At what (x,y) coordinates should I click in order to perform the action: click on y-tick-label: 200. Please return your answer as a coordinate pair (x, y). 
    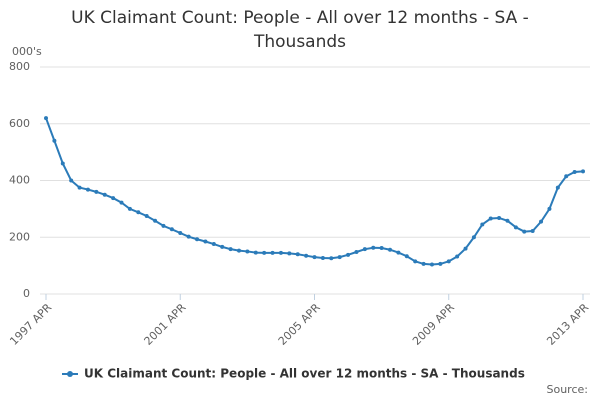
    Looking at the image, I should click on (19, 236).